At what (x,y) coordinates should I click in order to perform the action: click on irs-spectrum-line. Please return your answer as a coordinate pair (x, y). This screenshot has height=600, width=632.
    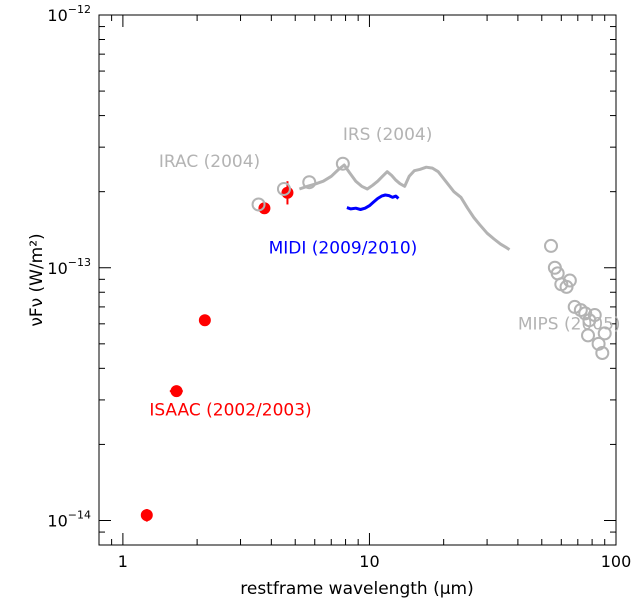
    Looking at the image, I should click on (404, 207).